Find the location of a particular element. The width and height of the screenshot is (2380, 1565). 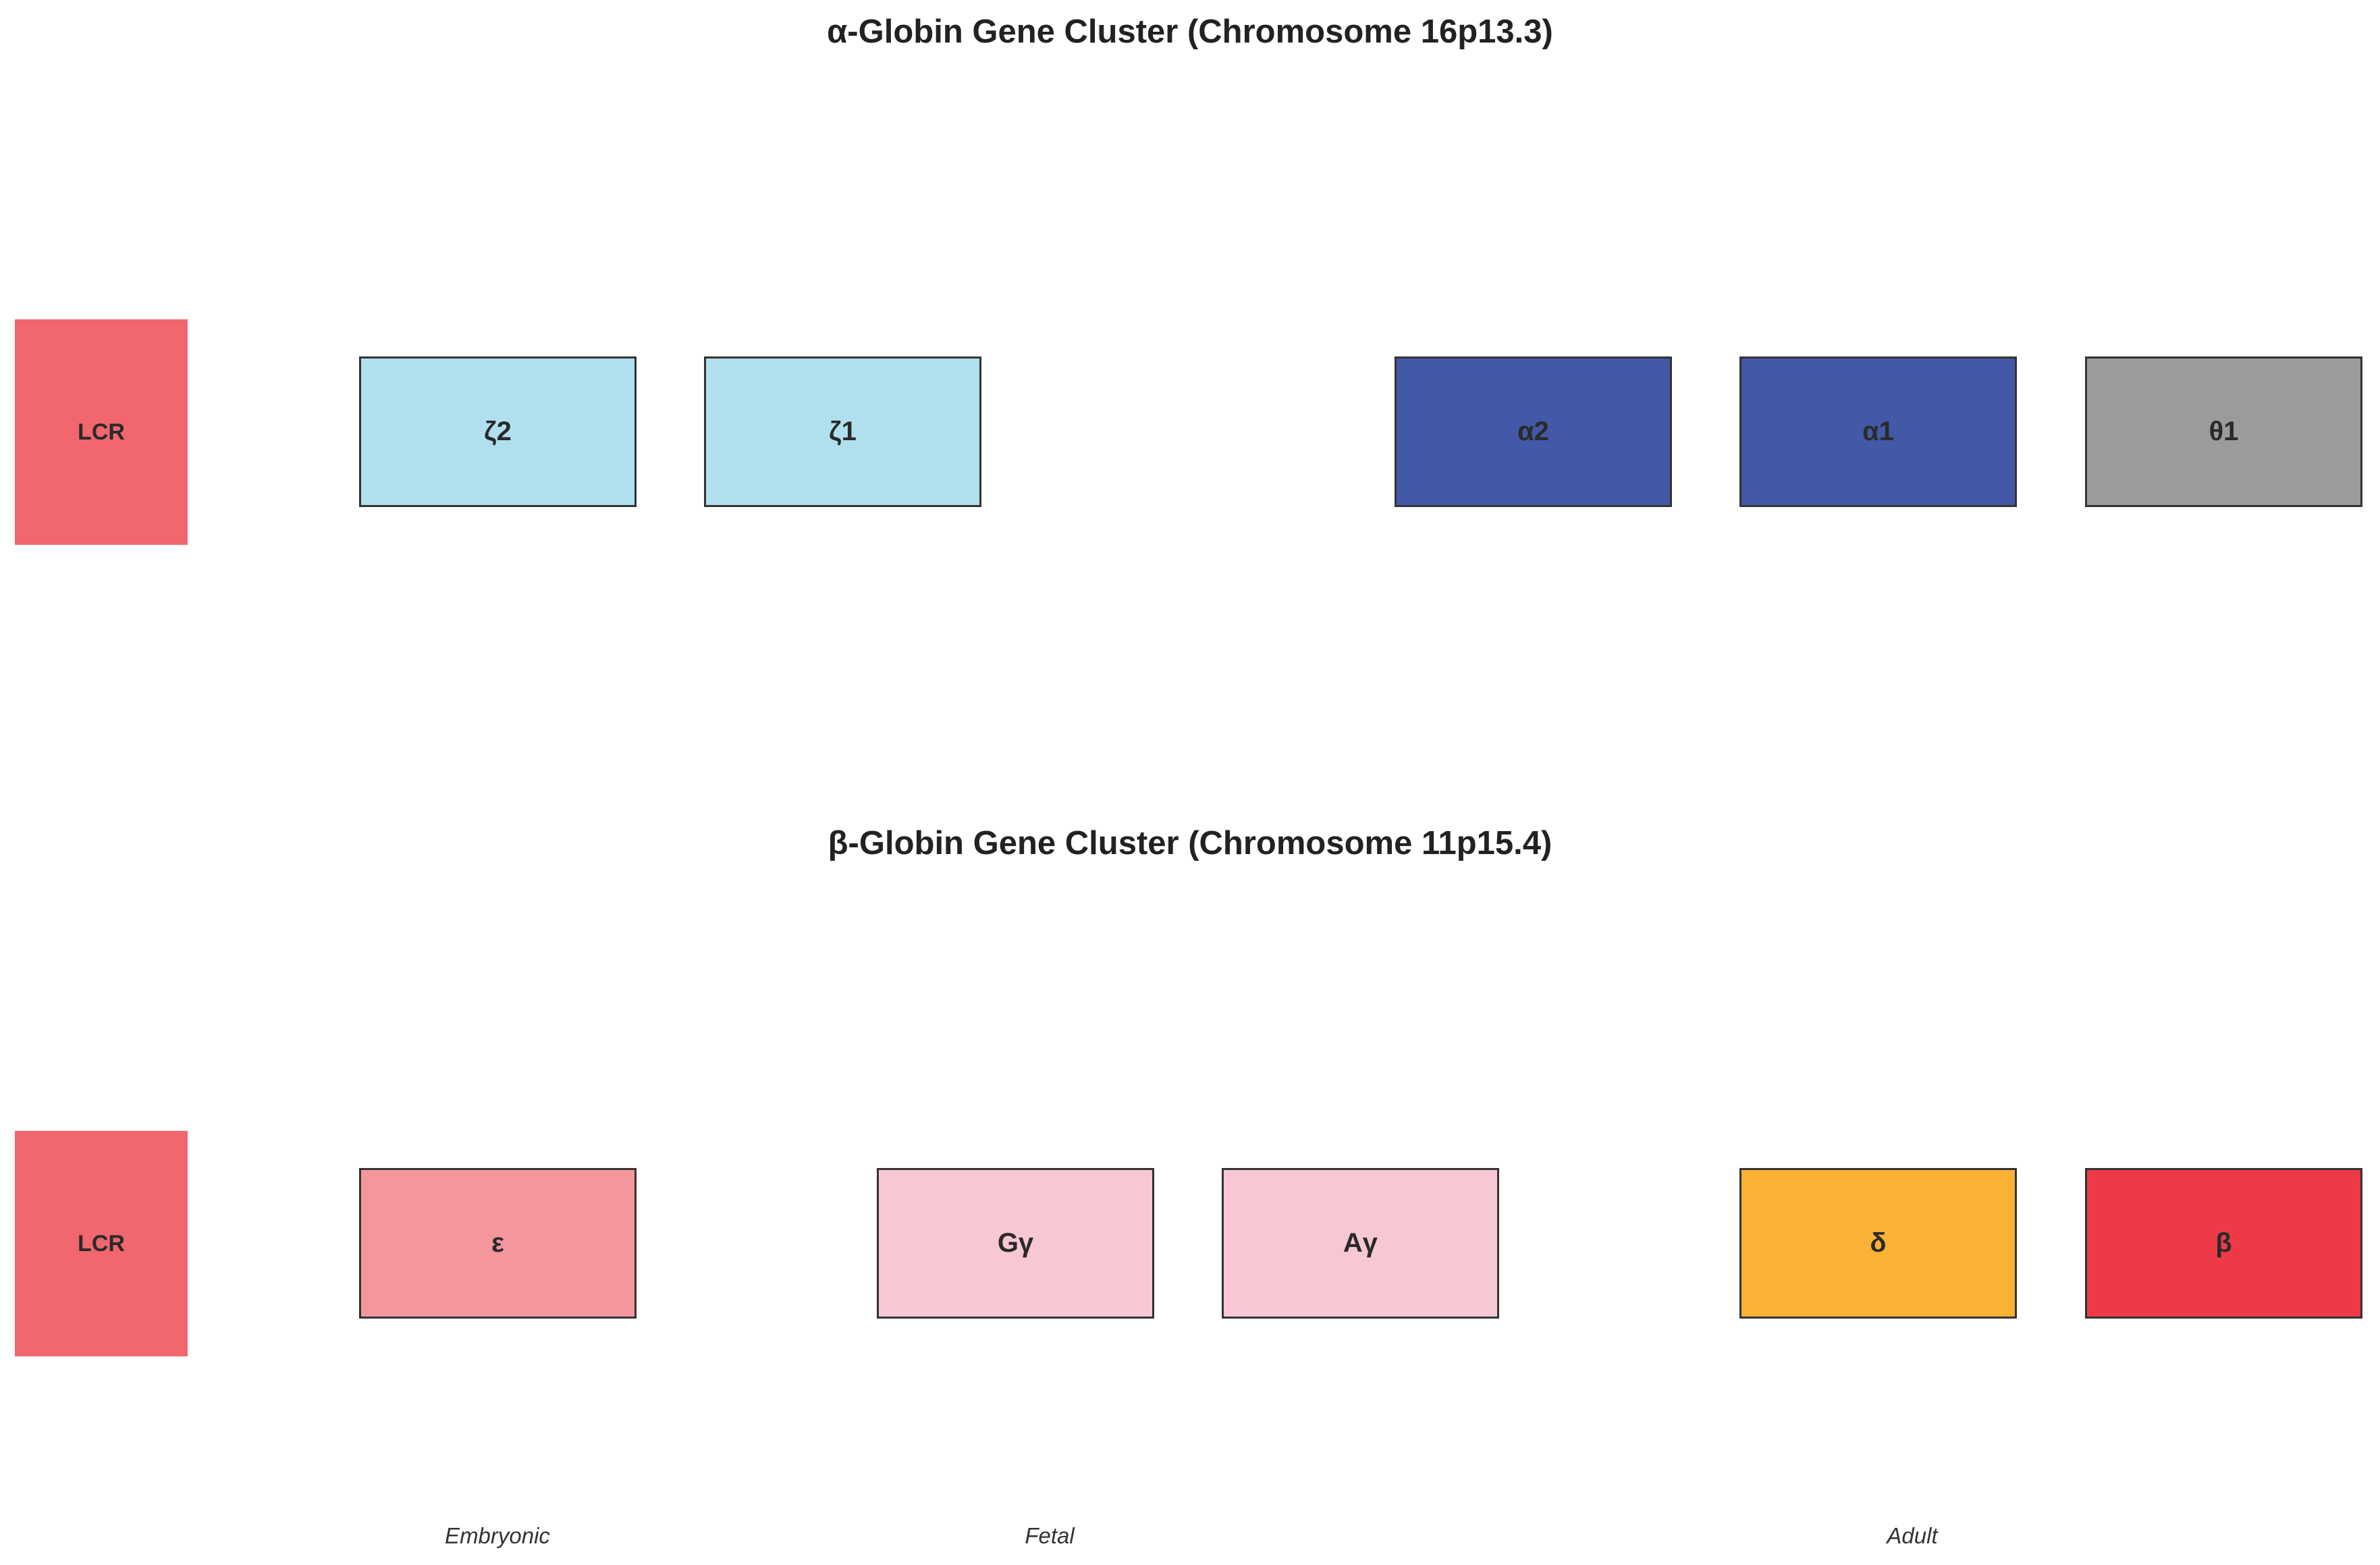

stage-label-fetal: Fetal is located at coordinates (1050, 1536).